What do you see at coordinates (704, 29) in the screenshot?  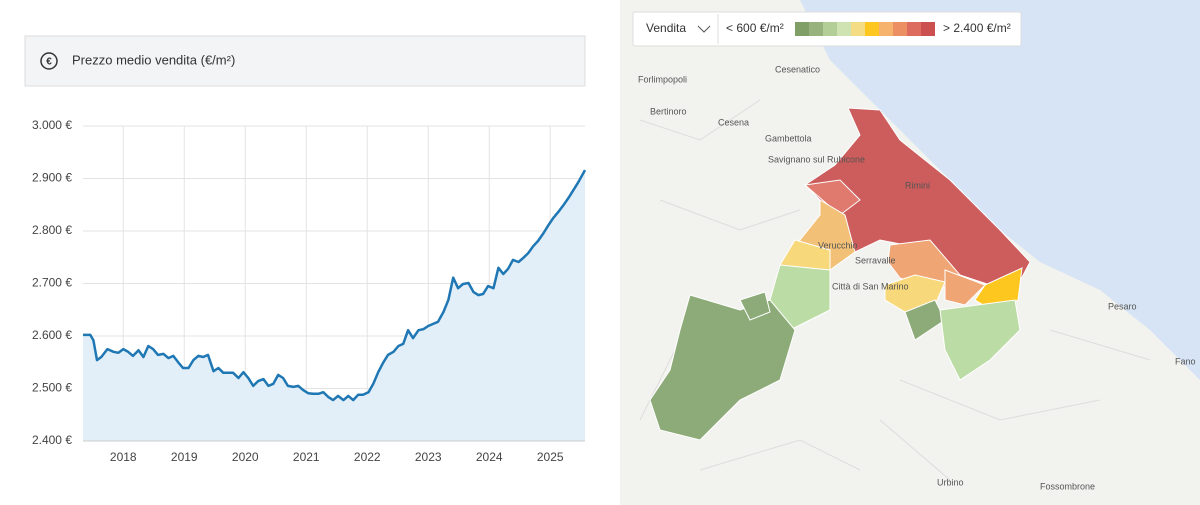 I see `chevron` at bounding box center [704, 29].